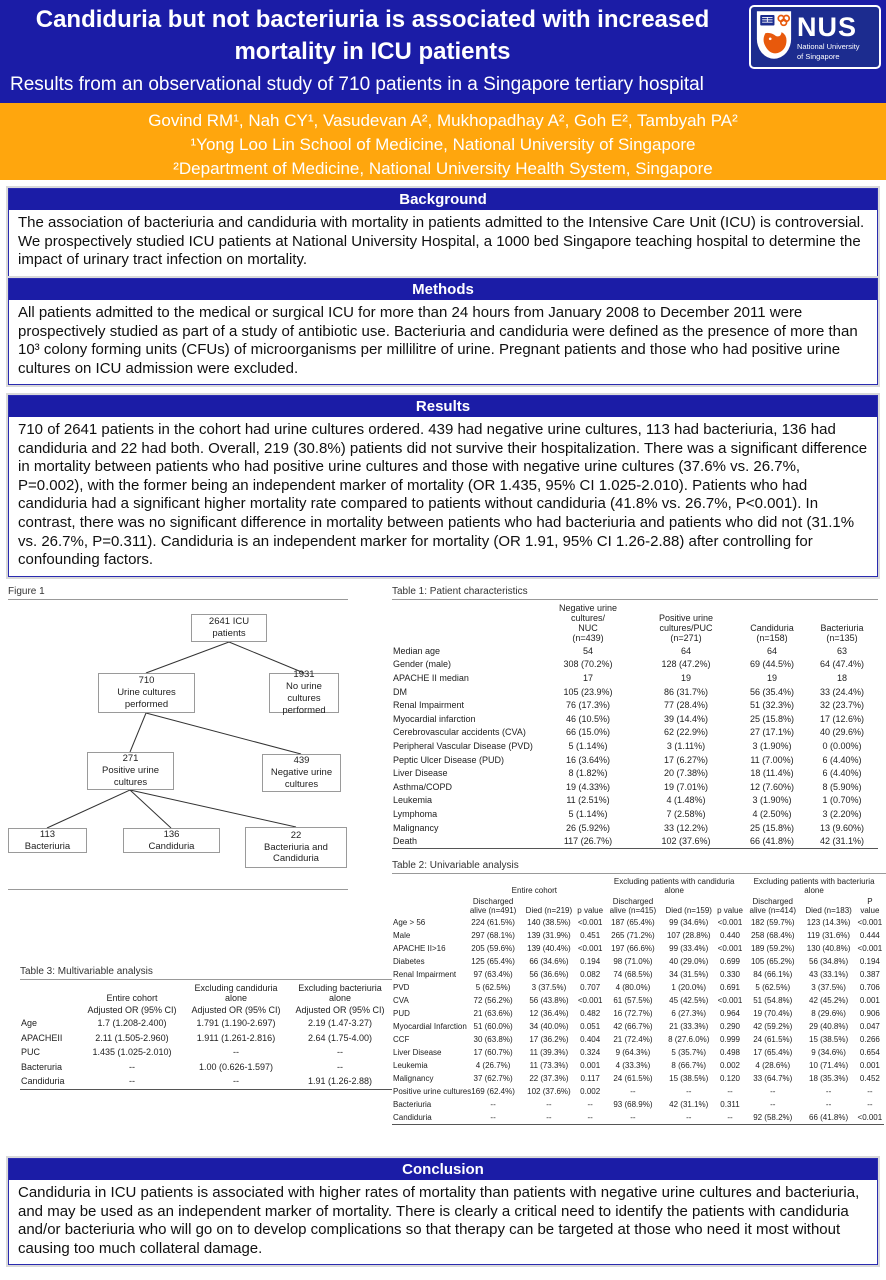 This screenshot has width=886, height=1280. What do you see at coordinates (730, 935) in the screenshot?
I see `table-cell: 0.440` at bounding box center [730, 935].